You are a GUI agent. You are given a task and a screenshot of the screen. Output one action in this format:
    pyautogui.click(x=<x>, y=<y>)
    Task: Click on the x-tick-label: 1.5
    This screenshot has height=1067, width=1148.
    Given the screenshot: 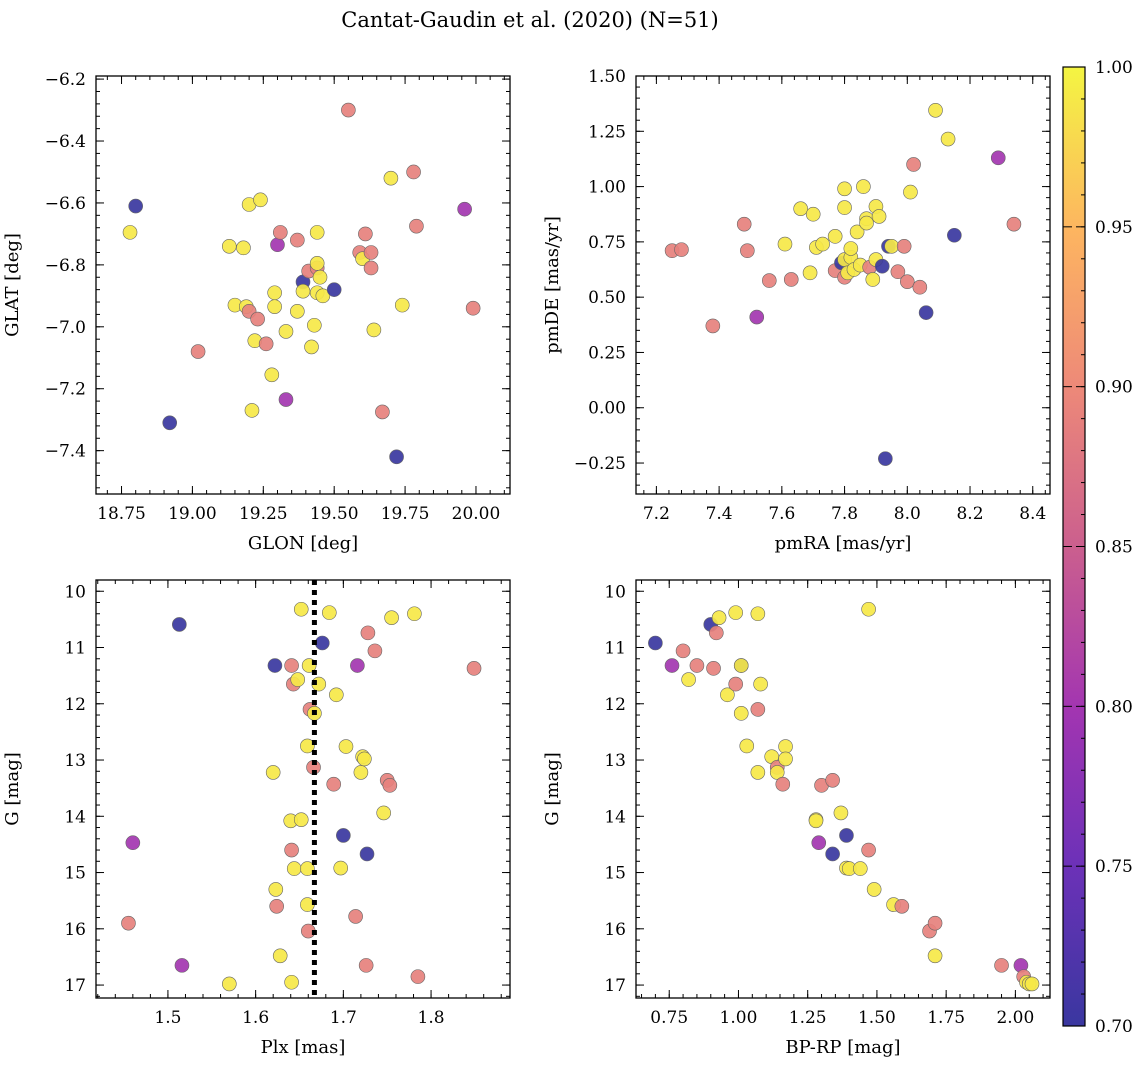 What is the action you would take?
    pyautogui.click(x=167, y=1018)
    